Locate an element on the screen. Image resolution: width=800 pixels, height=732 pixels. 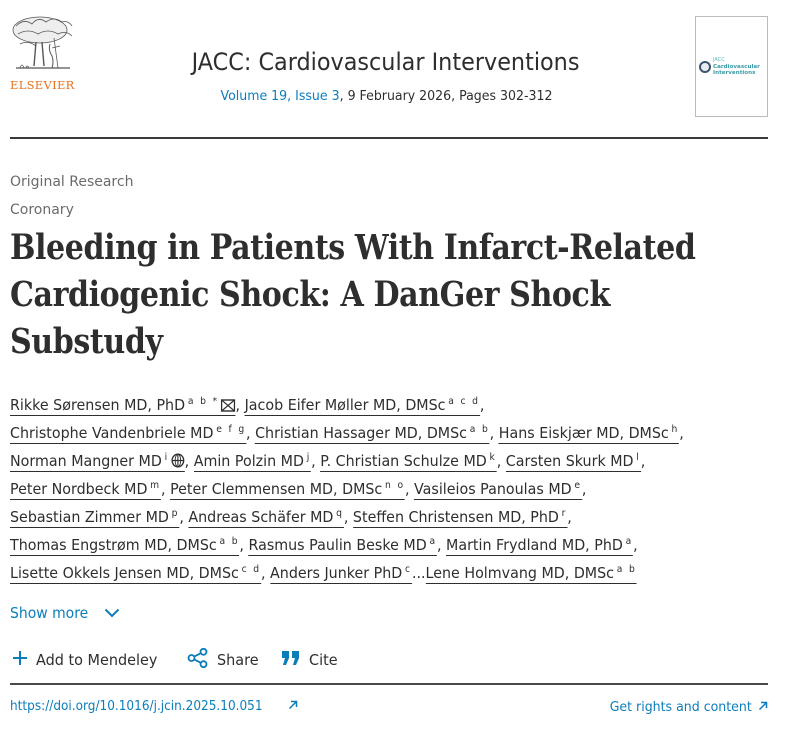
share-button: Share is located at coordinates (224, 659).